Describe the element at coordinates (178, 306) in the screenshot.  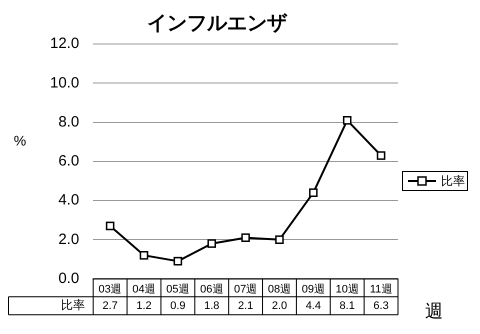
I see `data-label: 0.9` at that location.